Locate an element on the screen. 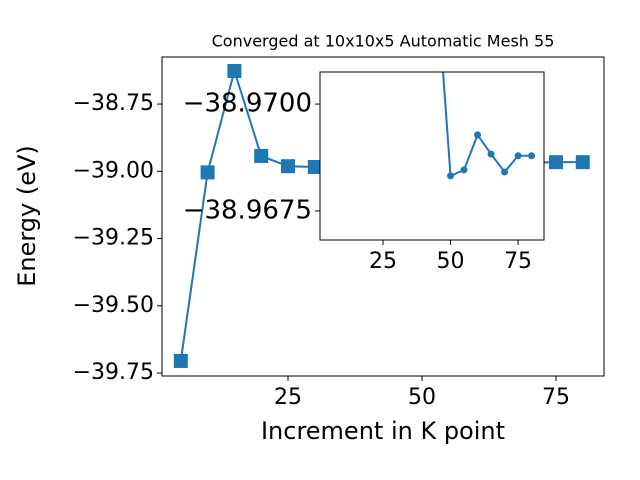 Image resolution: width=640 pixels, height=480 pixels. axes-frame is located at coordinates (432, 156).